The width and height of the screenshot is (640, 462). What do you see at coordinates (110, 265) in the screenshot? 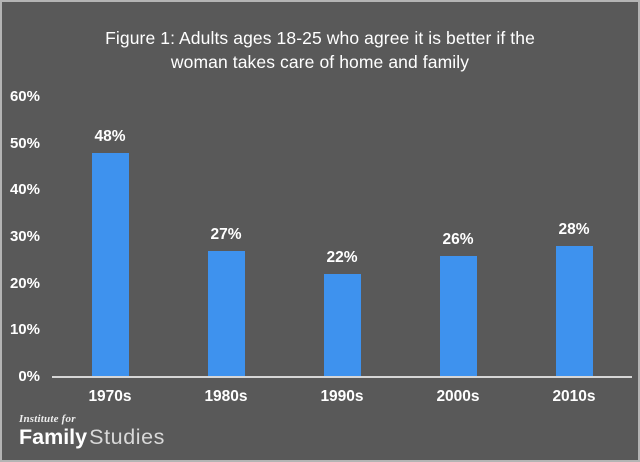
I see `bar-1970s` at bounding box center [110, 265].